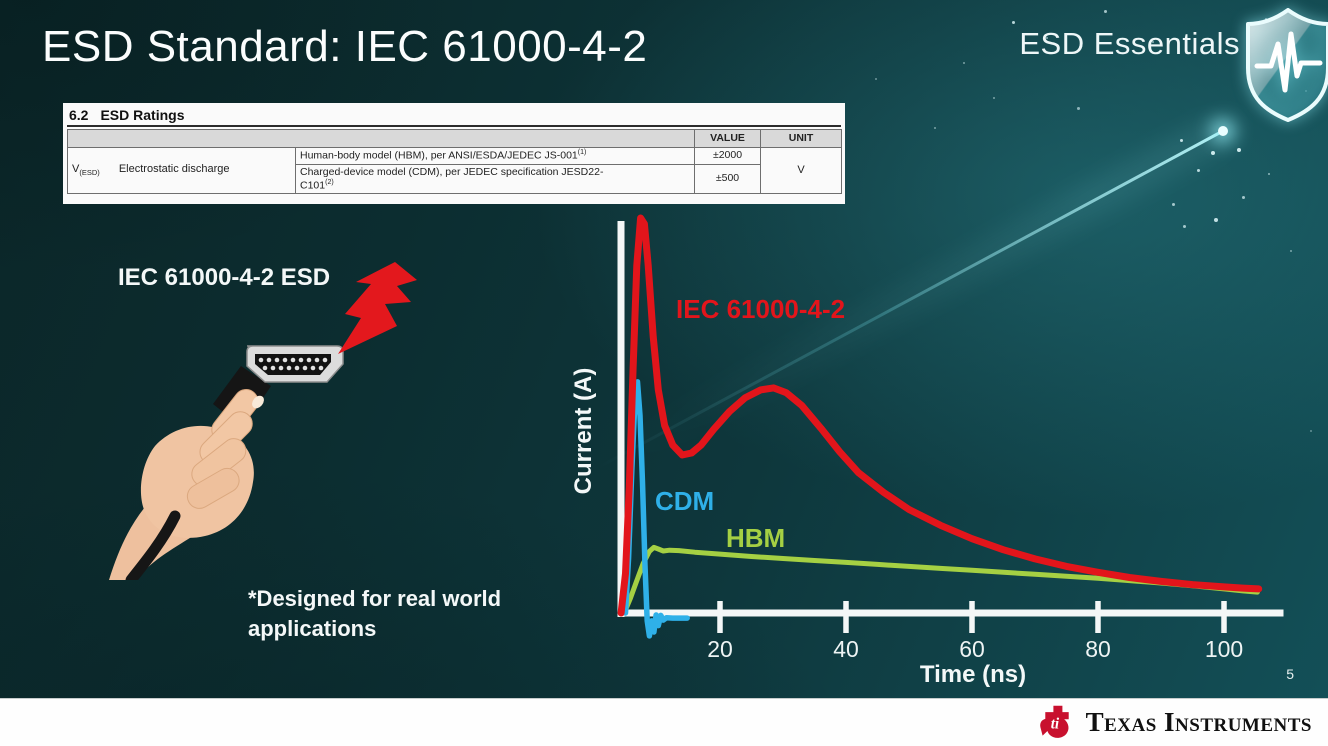 Image resolution: width=1328 pixels, height=746 pixels. I want to click on hdmi-connector, so click(295, 364).